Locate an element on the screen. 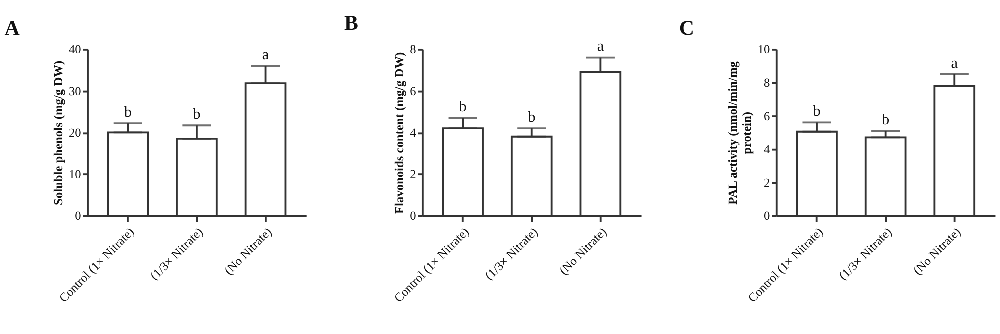 Image resolution: width=1000 pixels, height=334 pixels. y-tick-label: 20 is located at coordinates (75, 133).